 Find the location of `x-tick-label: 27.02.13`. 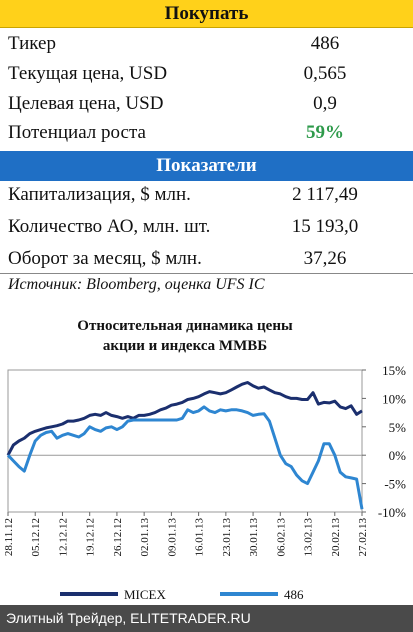

x-tick-label: 27.02.13 is located at coordinates (363, 537).